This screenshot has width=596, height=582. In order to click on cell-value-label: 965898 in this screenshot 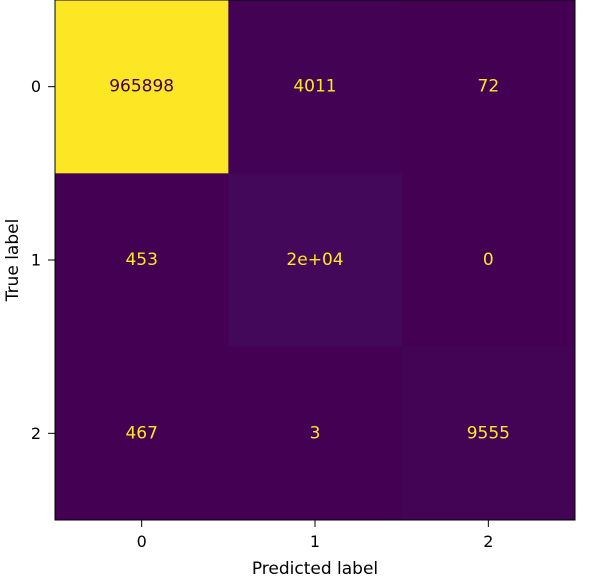, I will do `click(141, 87)`.